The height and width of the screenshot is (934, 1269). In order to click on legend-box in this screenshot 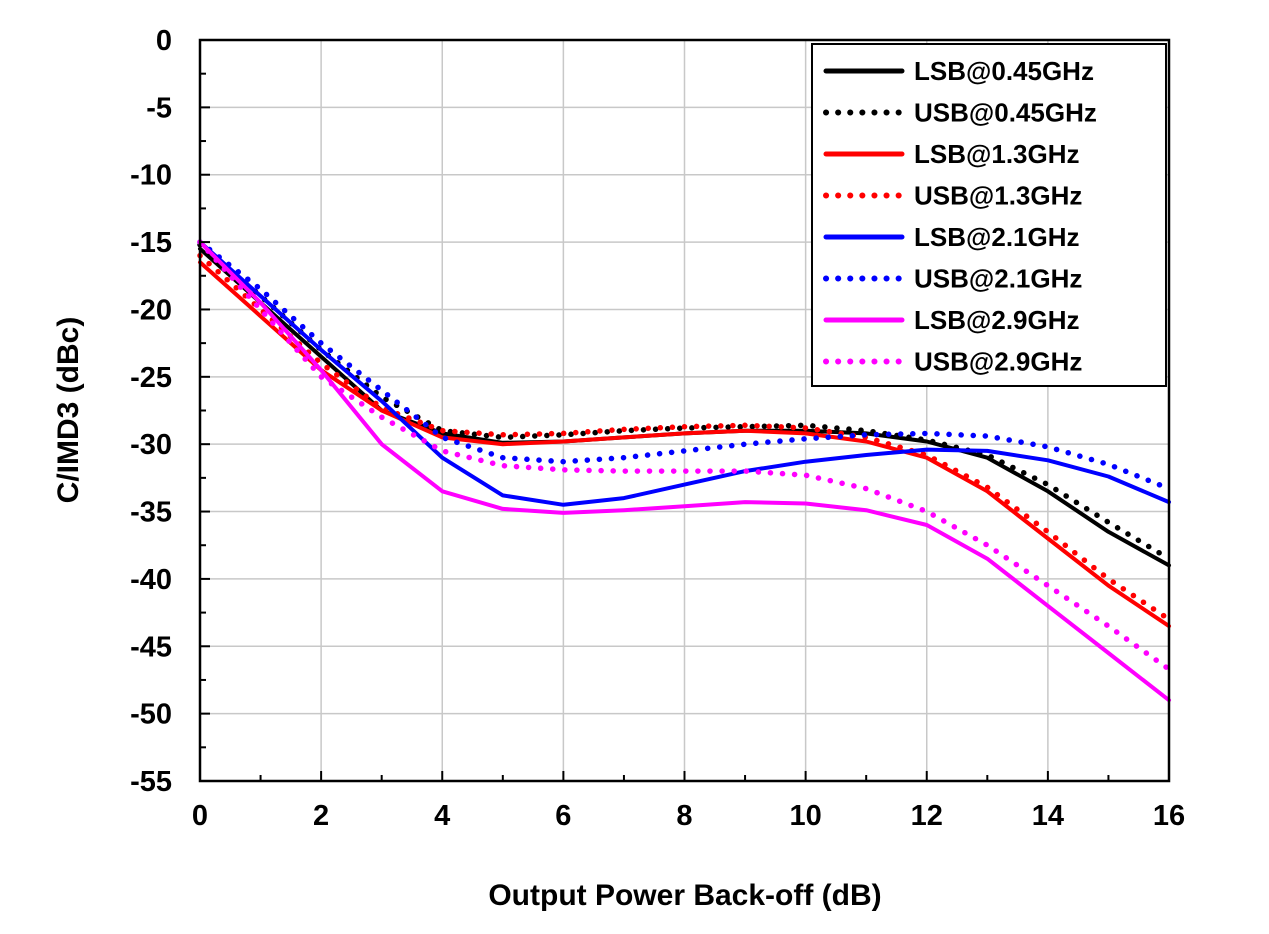, I will do `click(989, 215)`.